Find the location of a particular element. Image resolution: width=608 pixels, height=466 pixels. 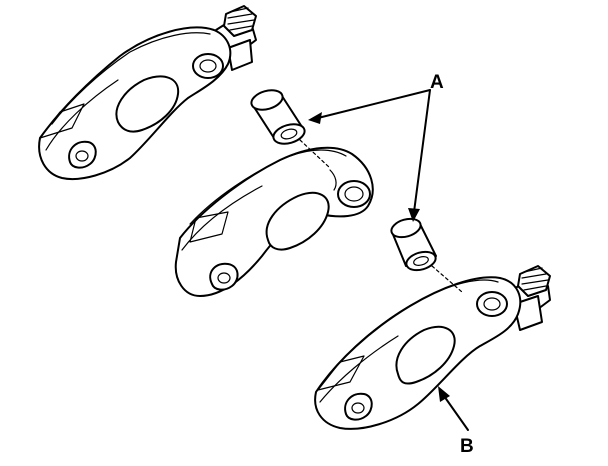

roller-pin-lower is located at coordinates (426, 255).